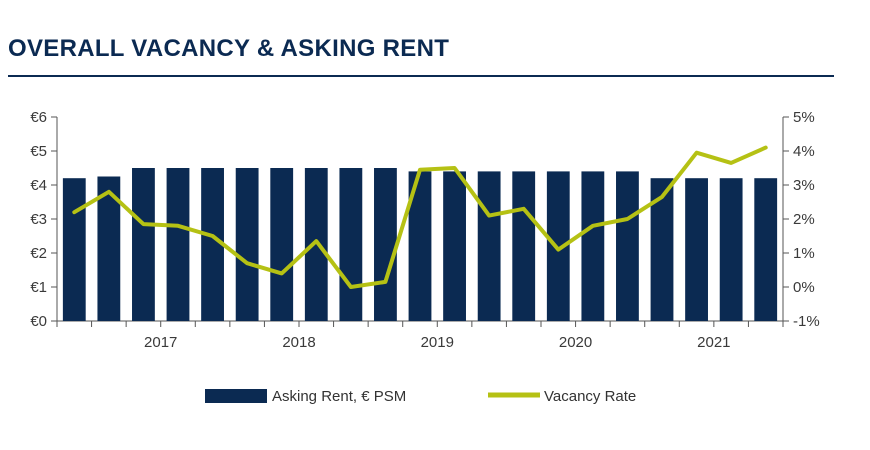 The width and height of the screenshot is (870, 450). I want to click on y-left-tick-label: €5, so click(38, 151).